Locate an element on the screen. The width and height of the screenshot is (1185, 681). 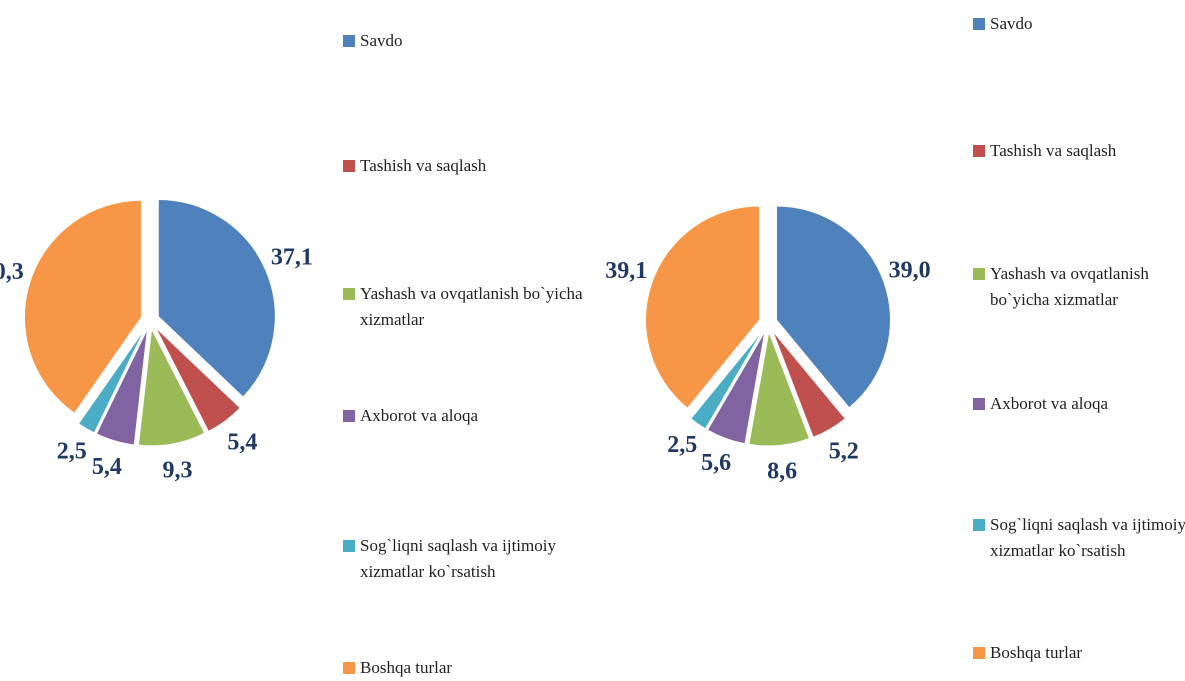
data-label: 9,3 is located at coordinates (178, 470).